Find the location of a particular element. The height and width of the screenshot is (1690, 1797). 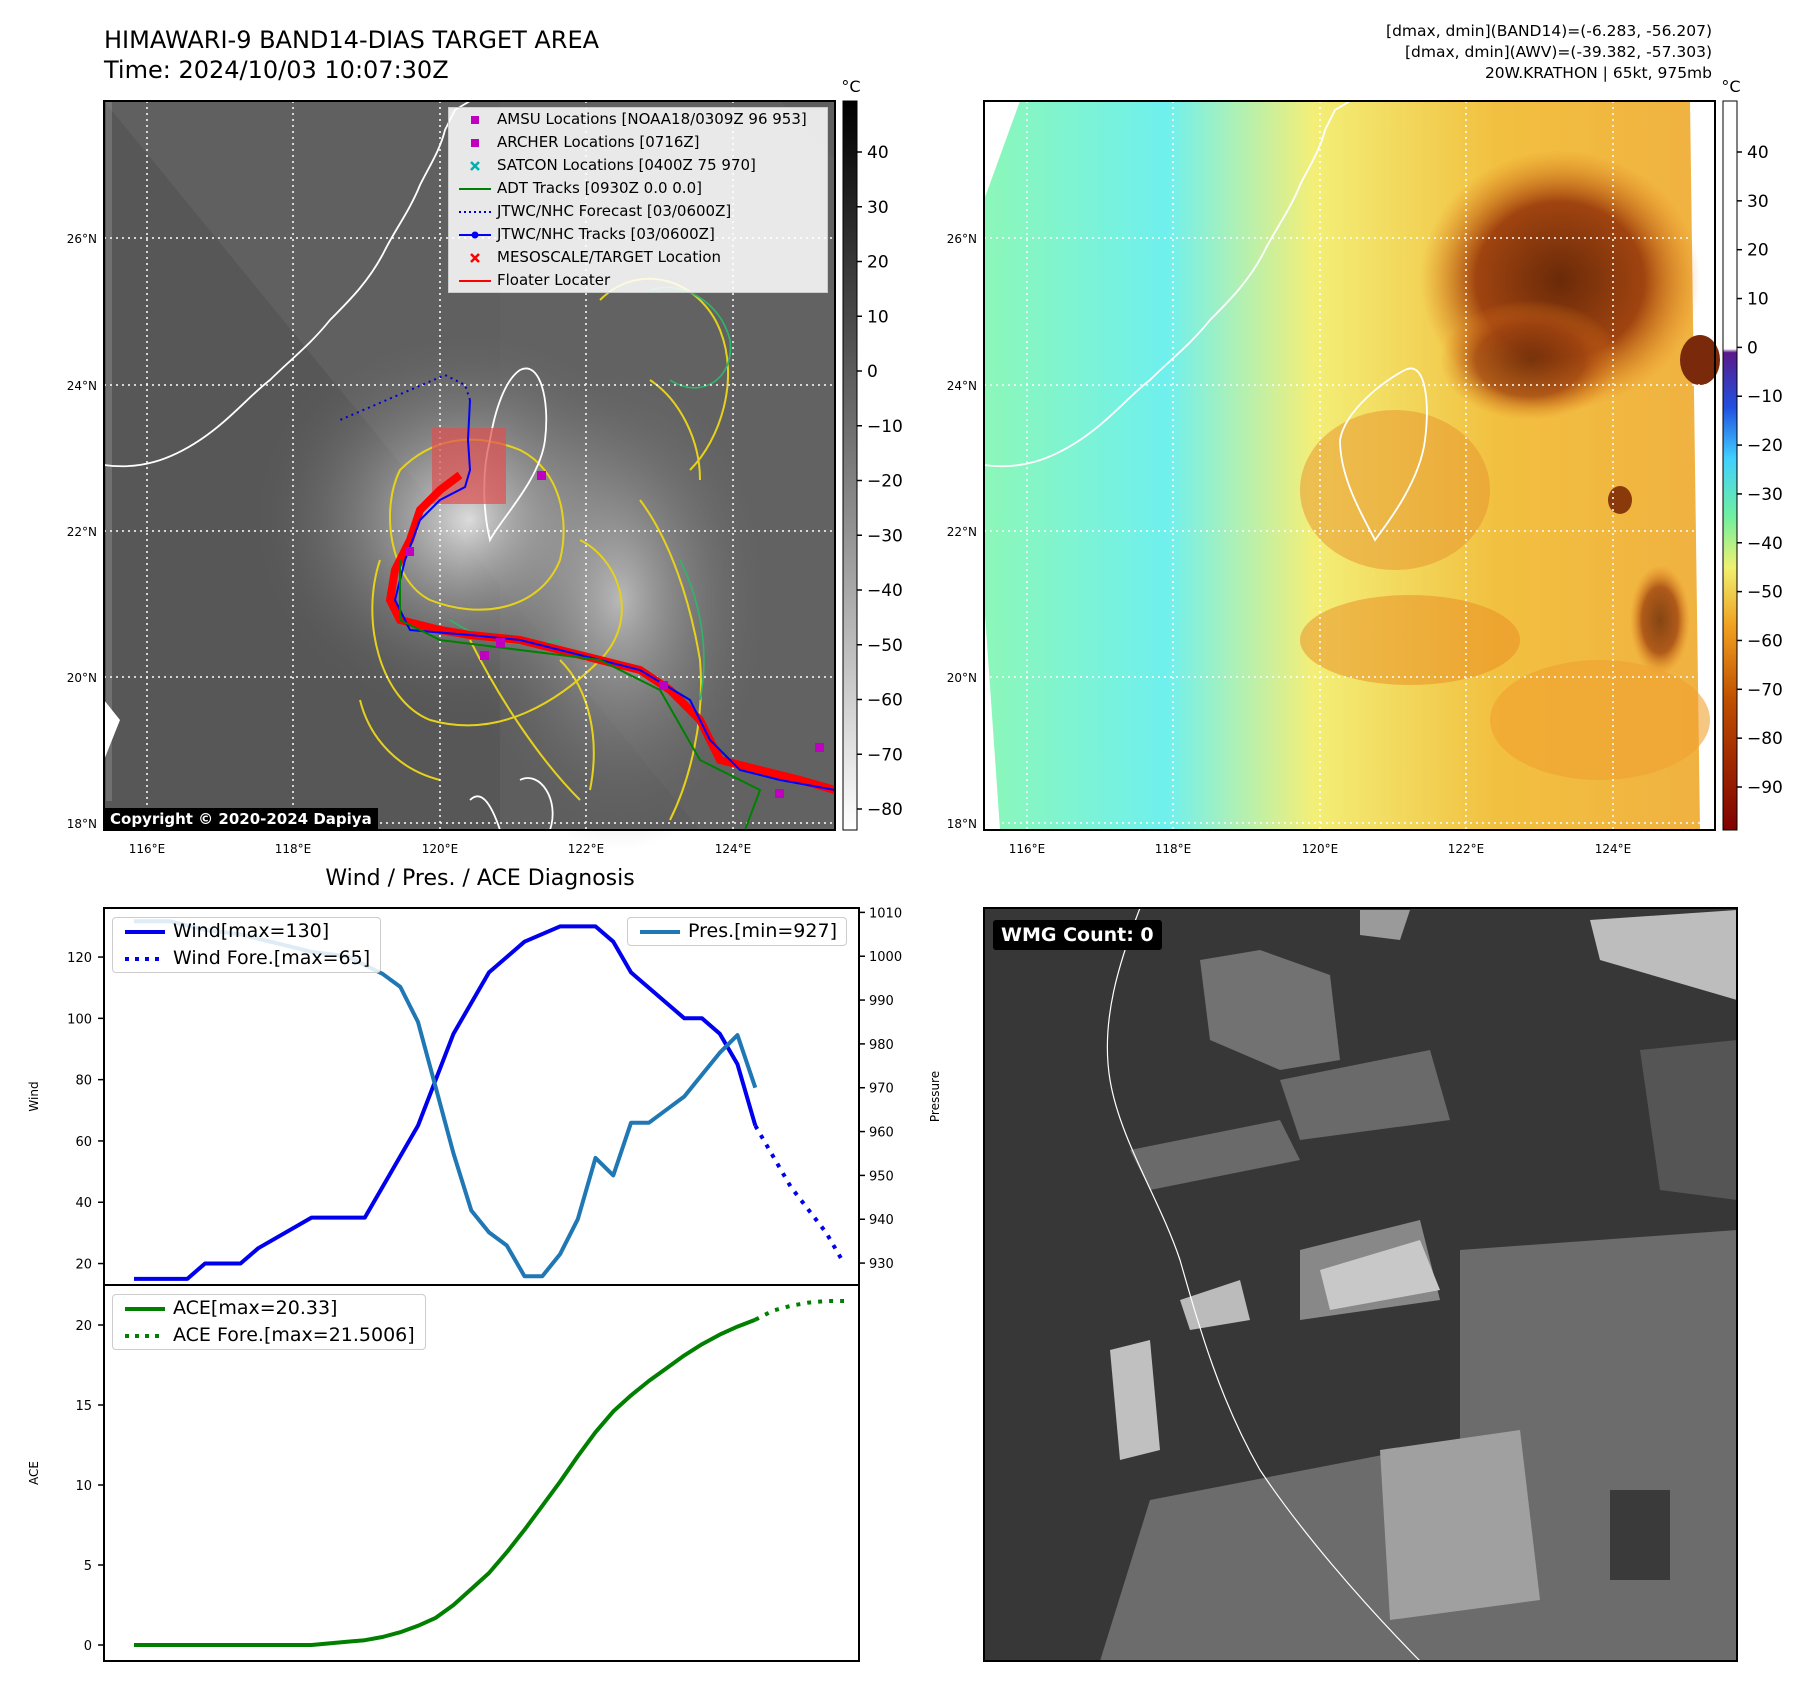

diagnosis-title: Wind / Pres. / ACE Diagnosis is located at coordinates (479, 878).